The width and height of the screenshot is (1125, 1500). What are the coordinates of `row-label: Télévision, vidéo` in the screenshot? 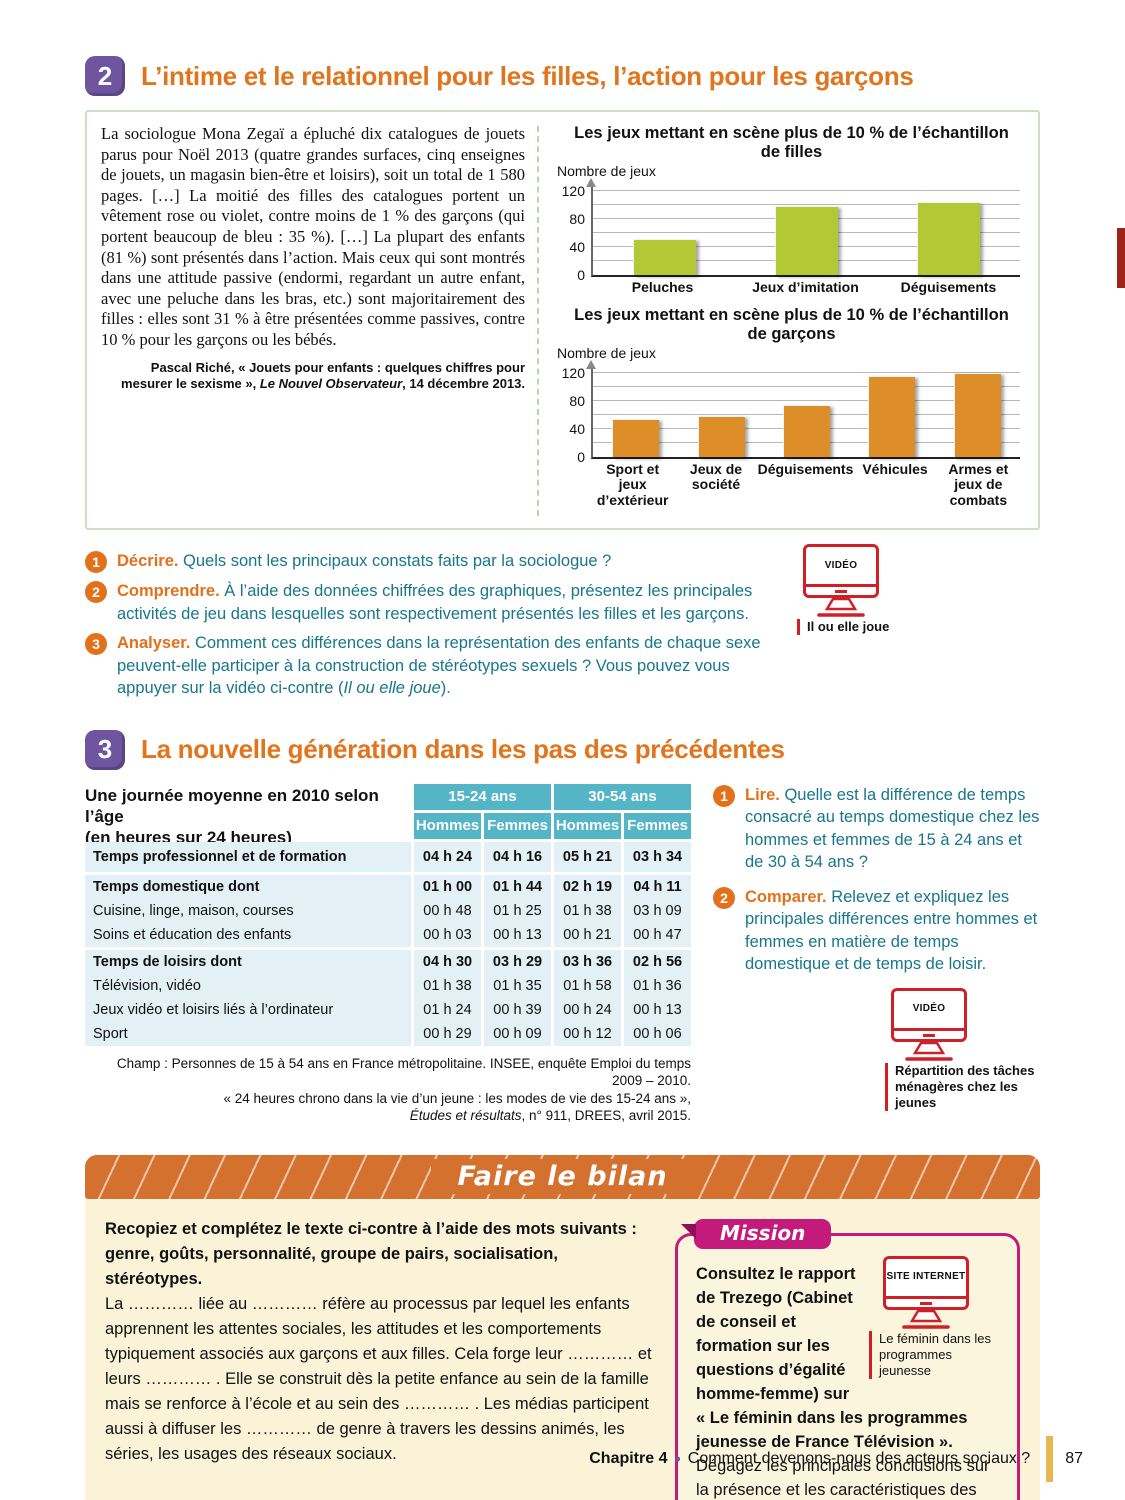 It's located at (248, 985).